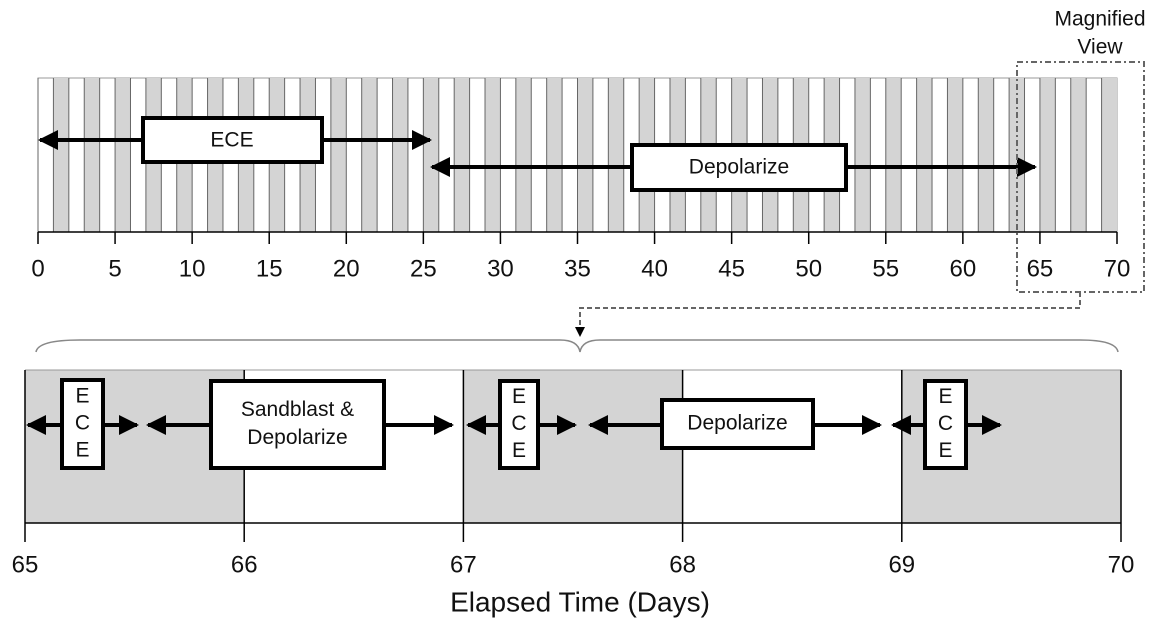 This screenshot has height=629, width=1149. Describe the element at coordinates (731, 268) in the screenshot. I see `tick-label: 45` at that location.